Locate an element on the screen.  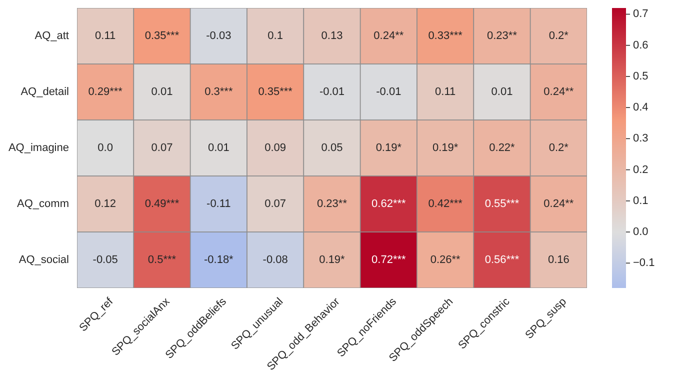
data-label: 0.49*** is located at coordinates (162, 204).